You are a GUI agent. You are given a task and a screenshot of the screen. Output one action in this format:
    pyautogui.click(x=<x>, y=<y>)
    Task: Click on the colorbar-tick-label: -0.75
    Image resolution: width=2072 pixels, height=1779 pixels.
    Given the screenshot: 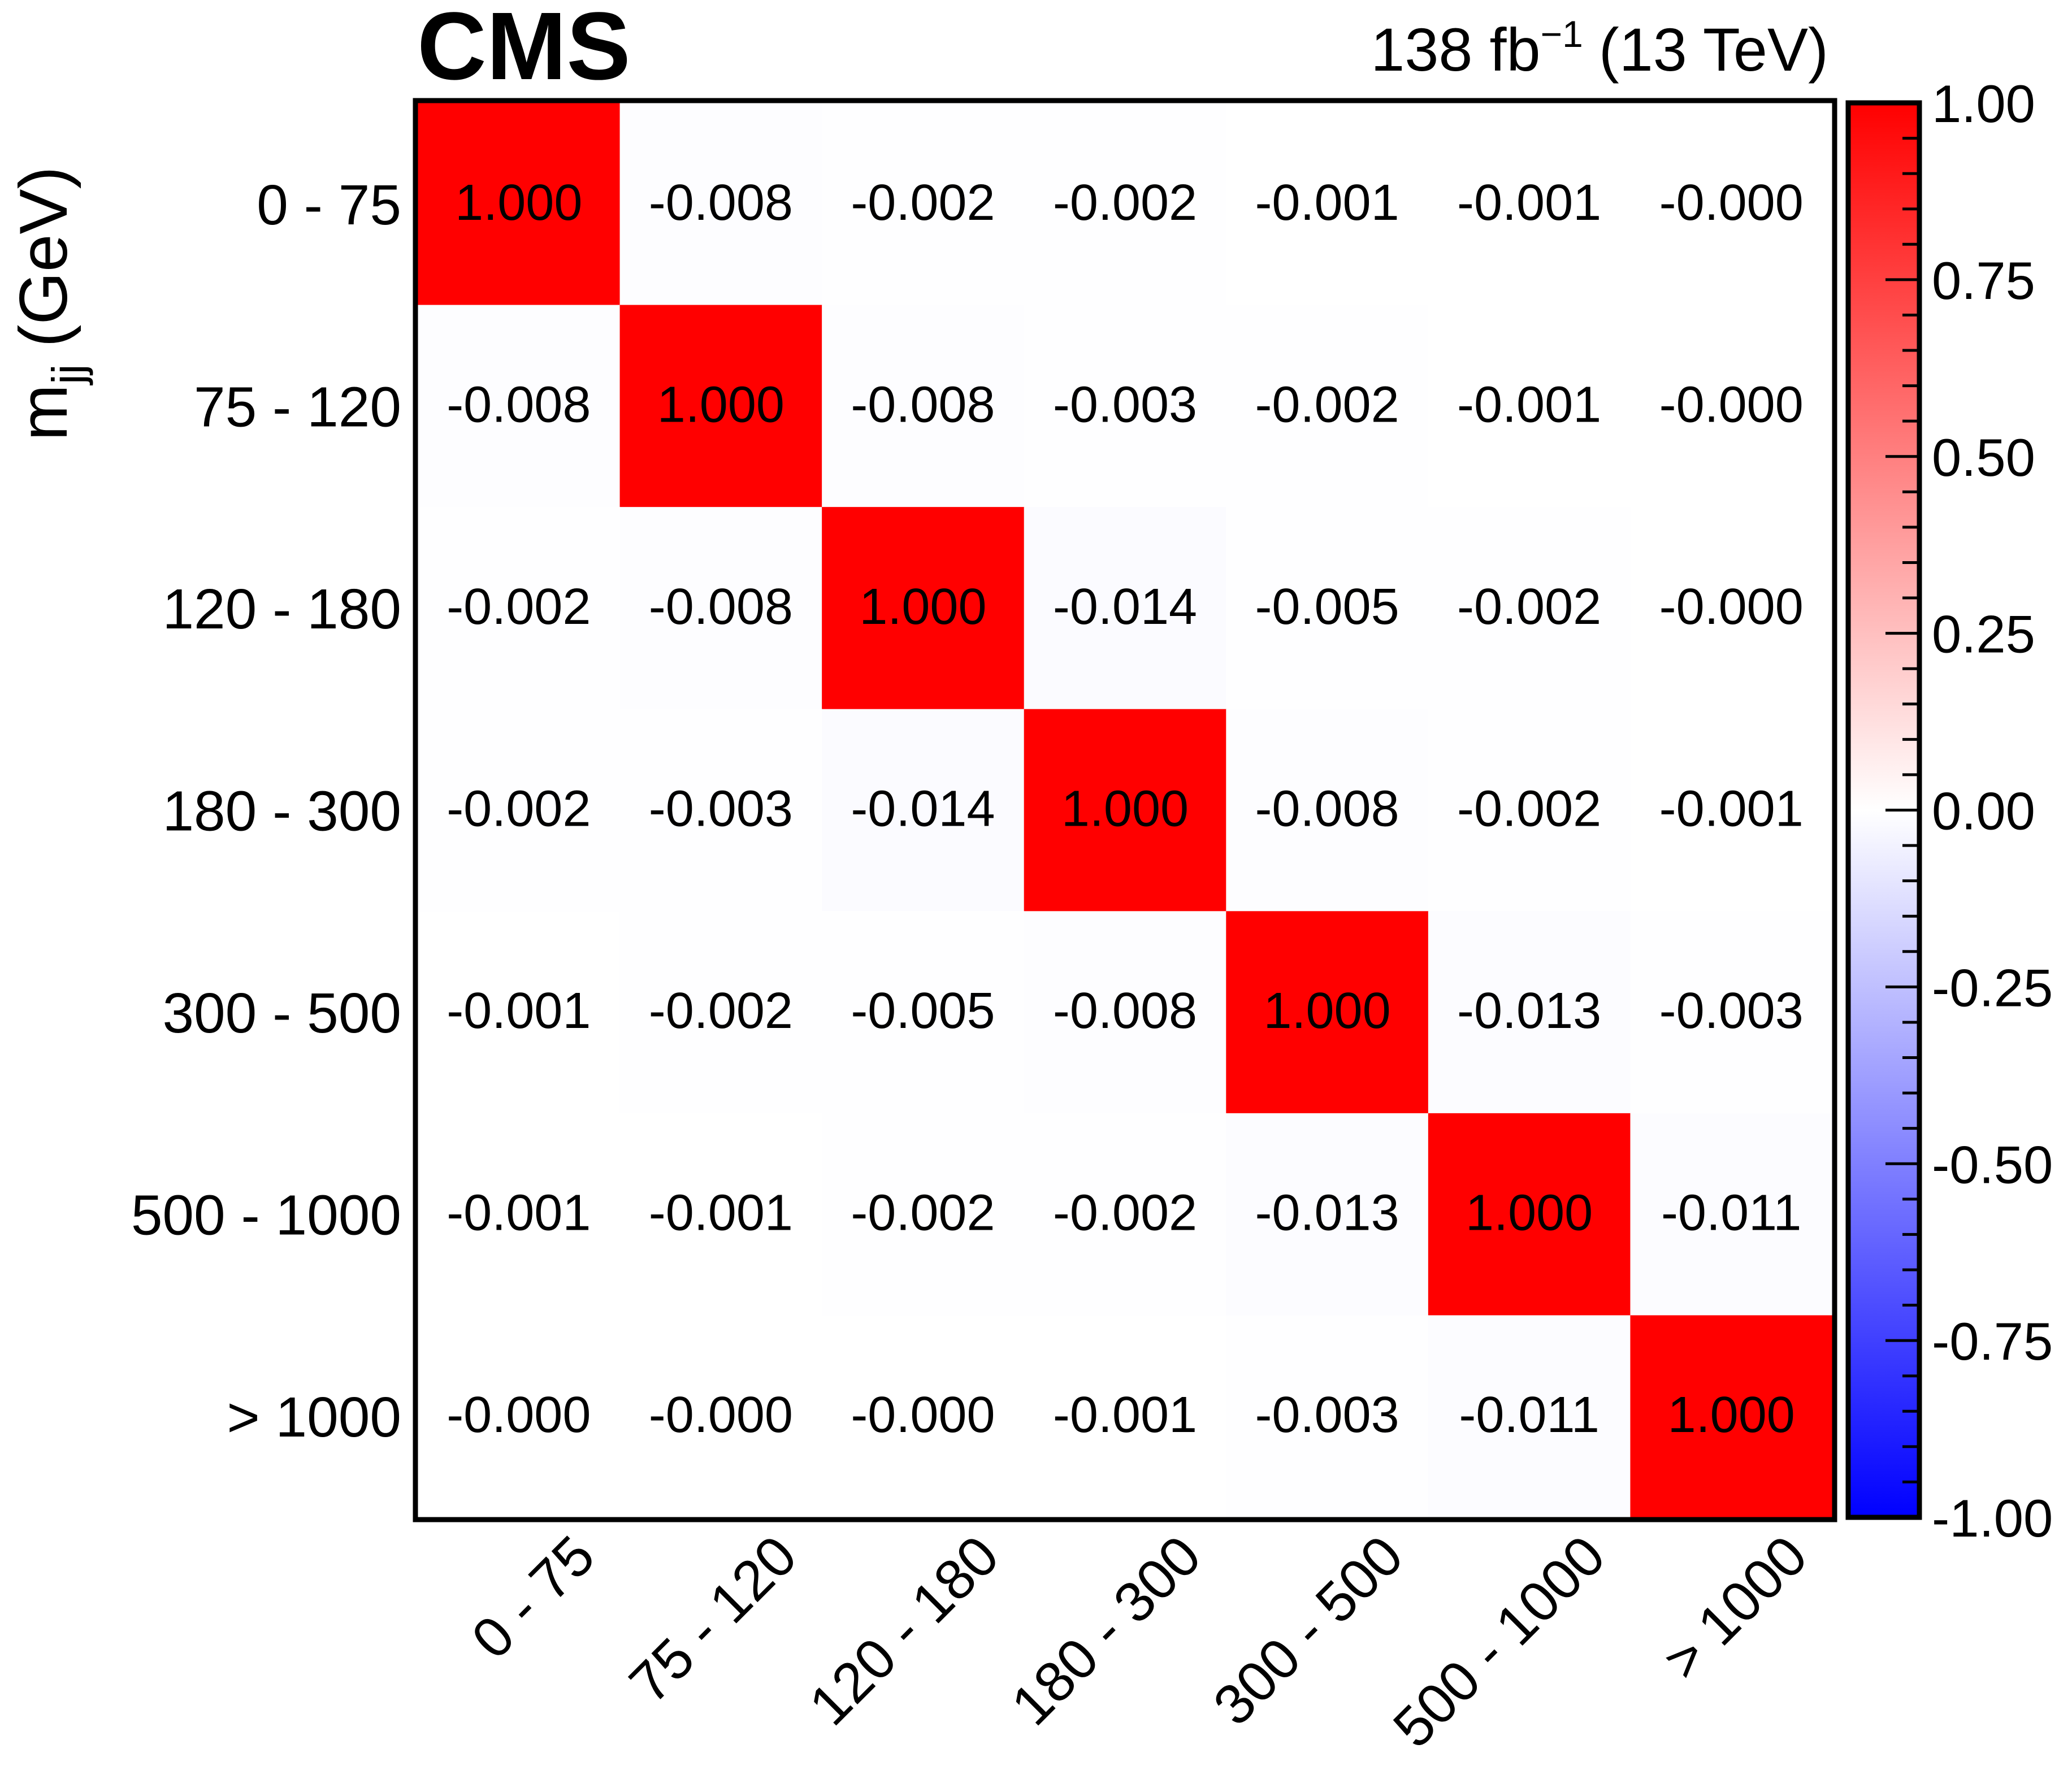 What is the action you would take?
    pyautogui.click(x=1993, y=1342)
    